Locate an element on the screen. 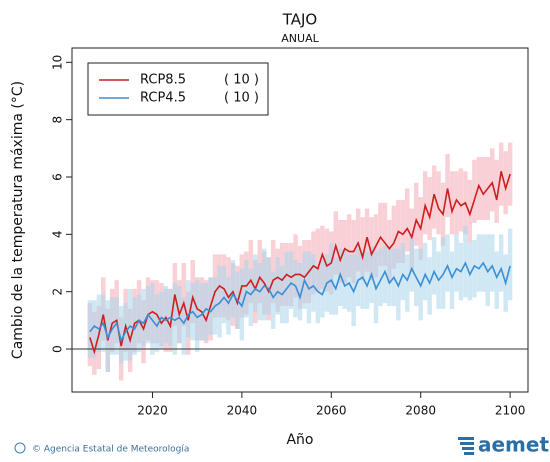 This screenshot has width=550, height=462. credit-icon is located at coordinates (20, 448).